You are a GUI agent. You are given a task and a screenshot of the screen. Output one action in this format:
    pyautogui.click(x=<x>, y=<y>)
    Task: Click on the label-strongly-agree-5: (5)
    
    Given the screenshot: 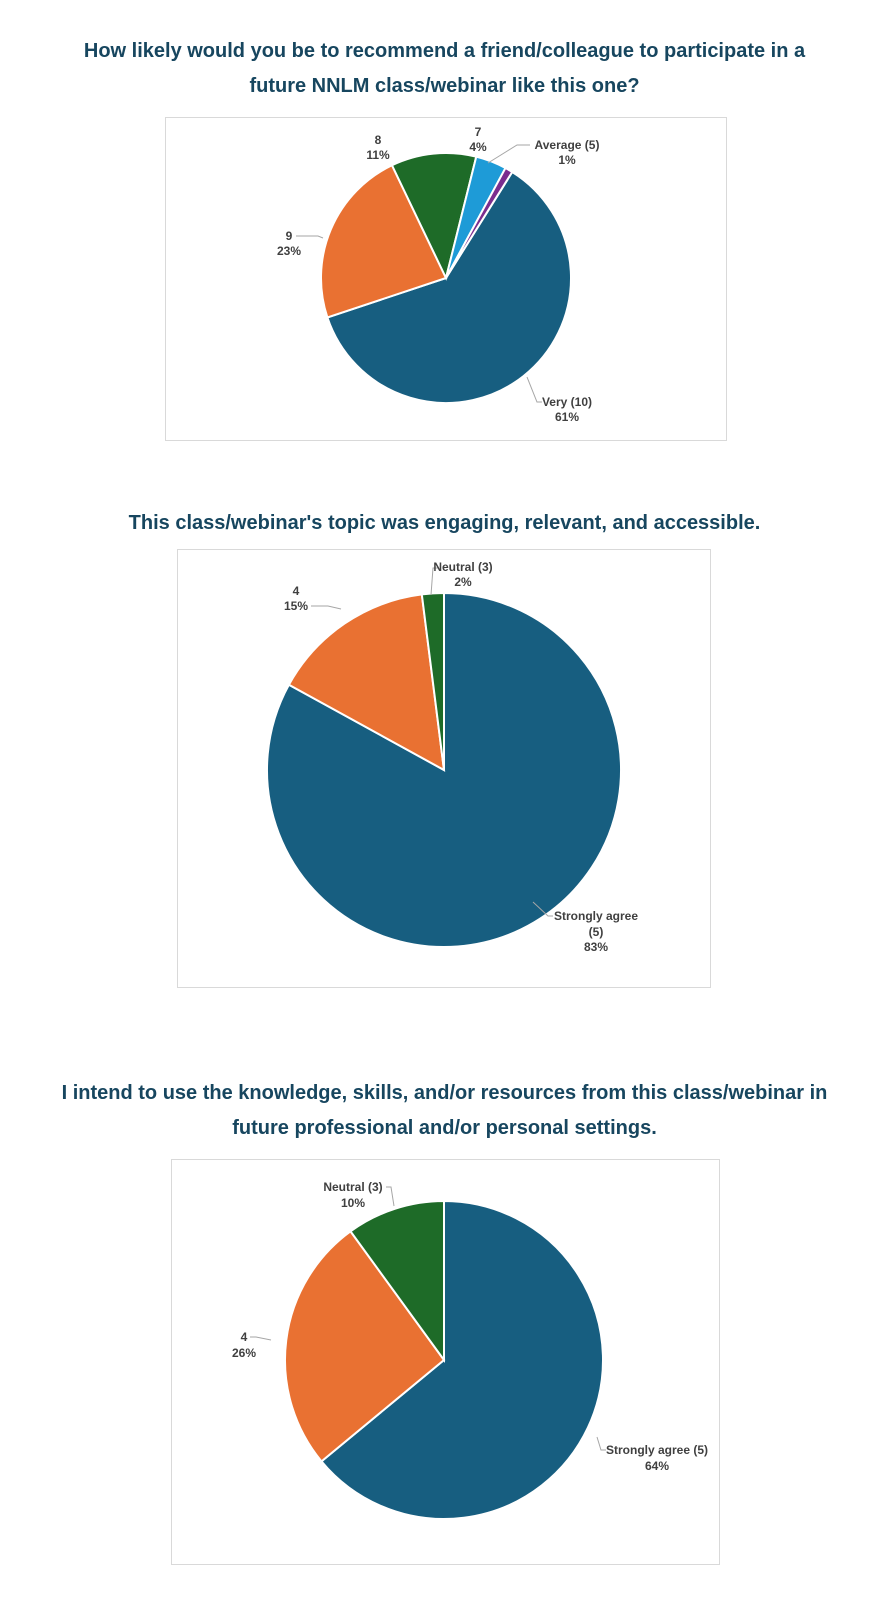 What is the action you would take?
    pyautogui.click(x=596, y=932)
    